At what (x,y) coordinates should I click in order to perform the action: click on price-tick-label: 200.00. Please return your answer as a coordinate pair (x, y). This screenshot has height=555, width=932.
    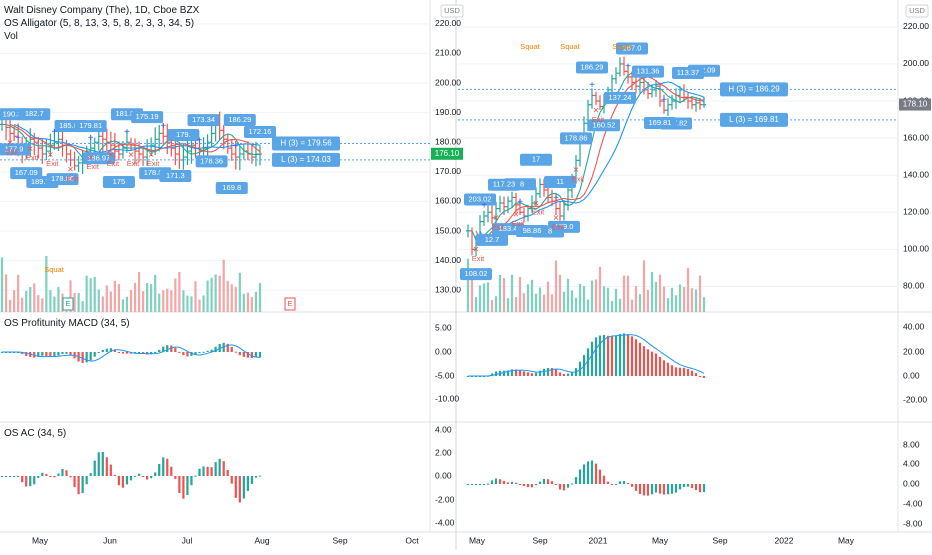
    Looking at the image, I should click on (916, 63).